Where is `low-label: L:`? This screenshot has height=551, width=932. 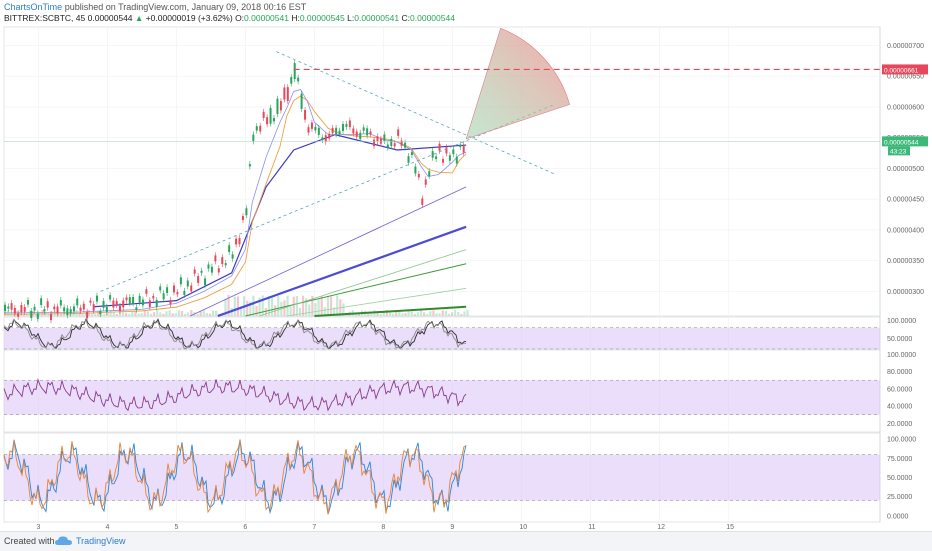 low-label: L: is located at coordinates (351, 18).